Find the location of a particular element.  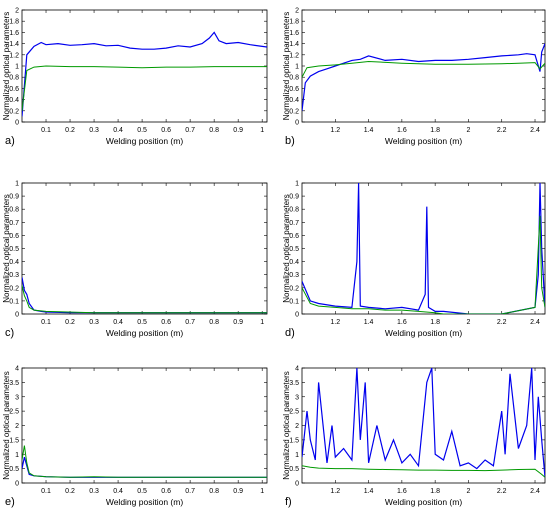

x-tick-label: 0.6 is located at coordinates (166, 322).